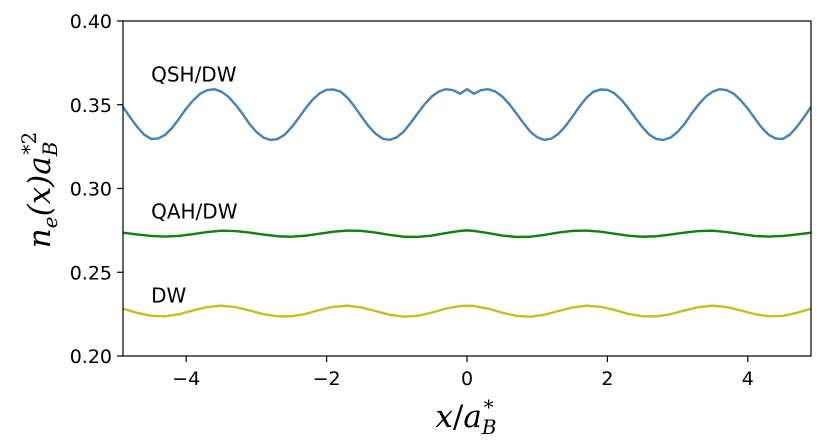 The height and width of the screenshot is (448, 831). What do you see at coordinates (91, 106) in the screenshot?
I see `y-tick-label: 0.35` at bounding box center [91, 106].